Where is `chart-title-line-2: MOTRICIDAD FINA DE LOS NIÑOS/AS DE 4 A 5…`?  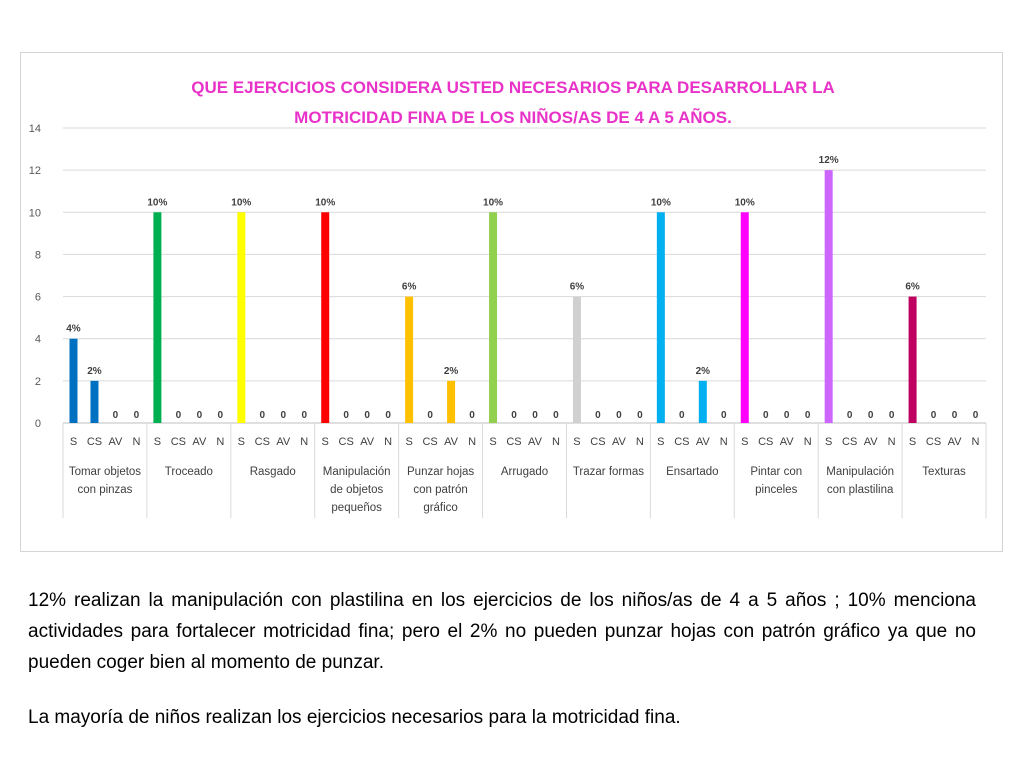
chart-title-line-2: MOTRICIDAD FINA DE LOS NIÑOS/AS DE 4 A 5… is located at coordinates (513, 117).